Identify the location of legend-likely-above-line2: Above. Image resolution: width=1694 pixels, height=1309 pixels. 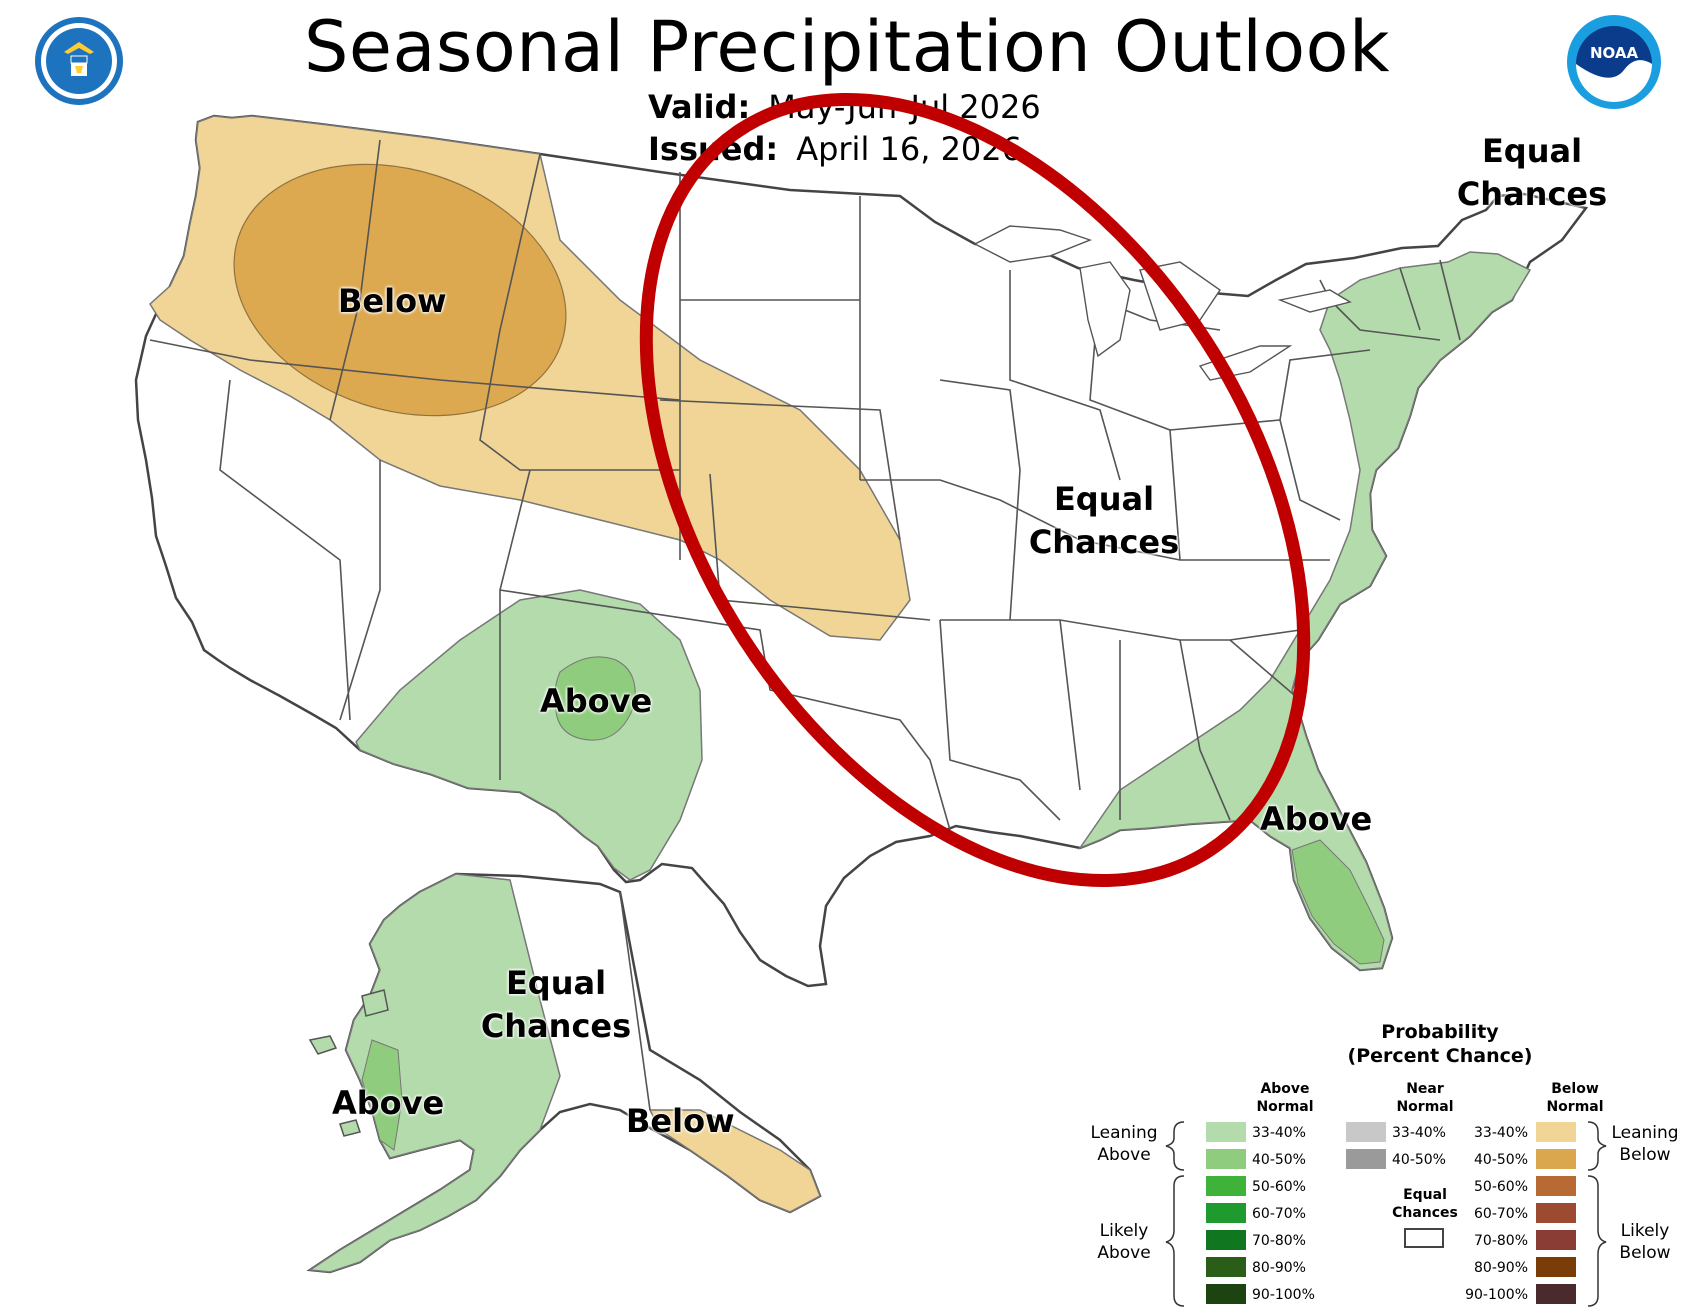
(1124, 1253).